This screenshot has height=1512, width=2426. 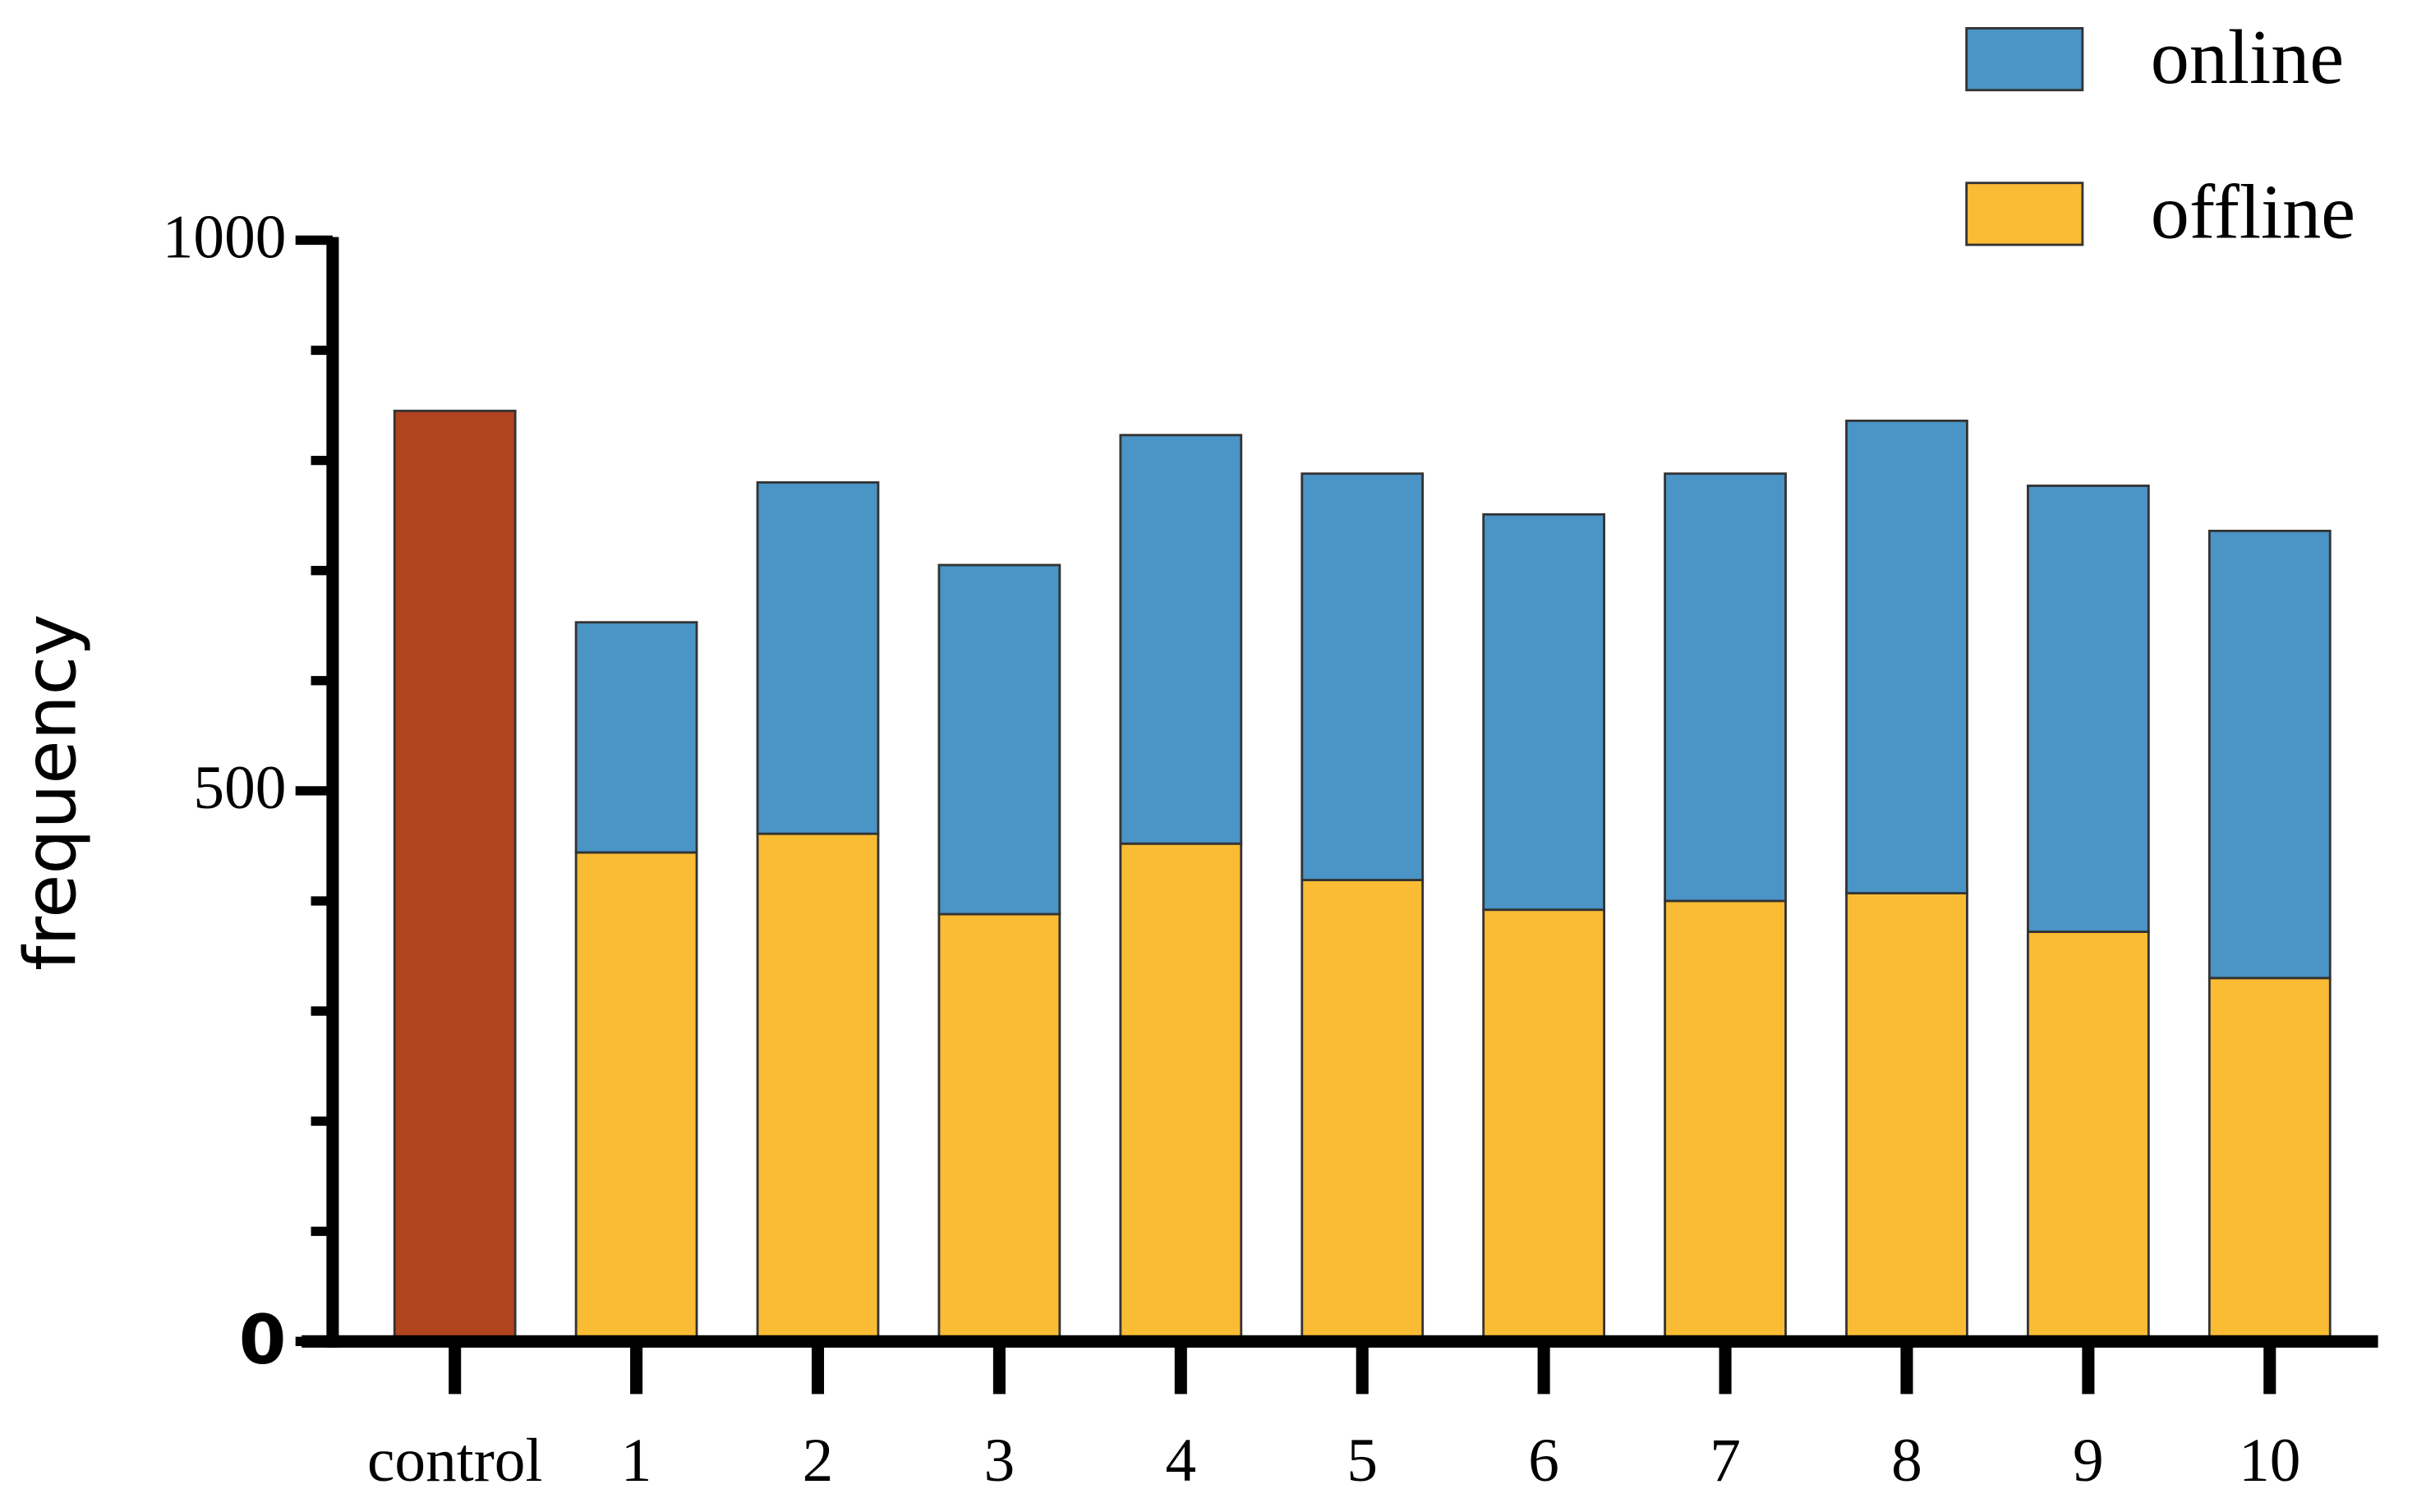 I want to click on x-tick-label: 3, so click(x=999, y=1461).